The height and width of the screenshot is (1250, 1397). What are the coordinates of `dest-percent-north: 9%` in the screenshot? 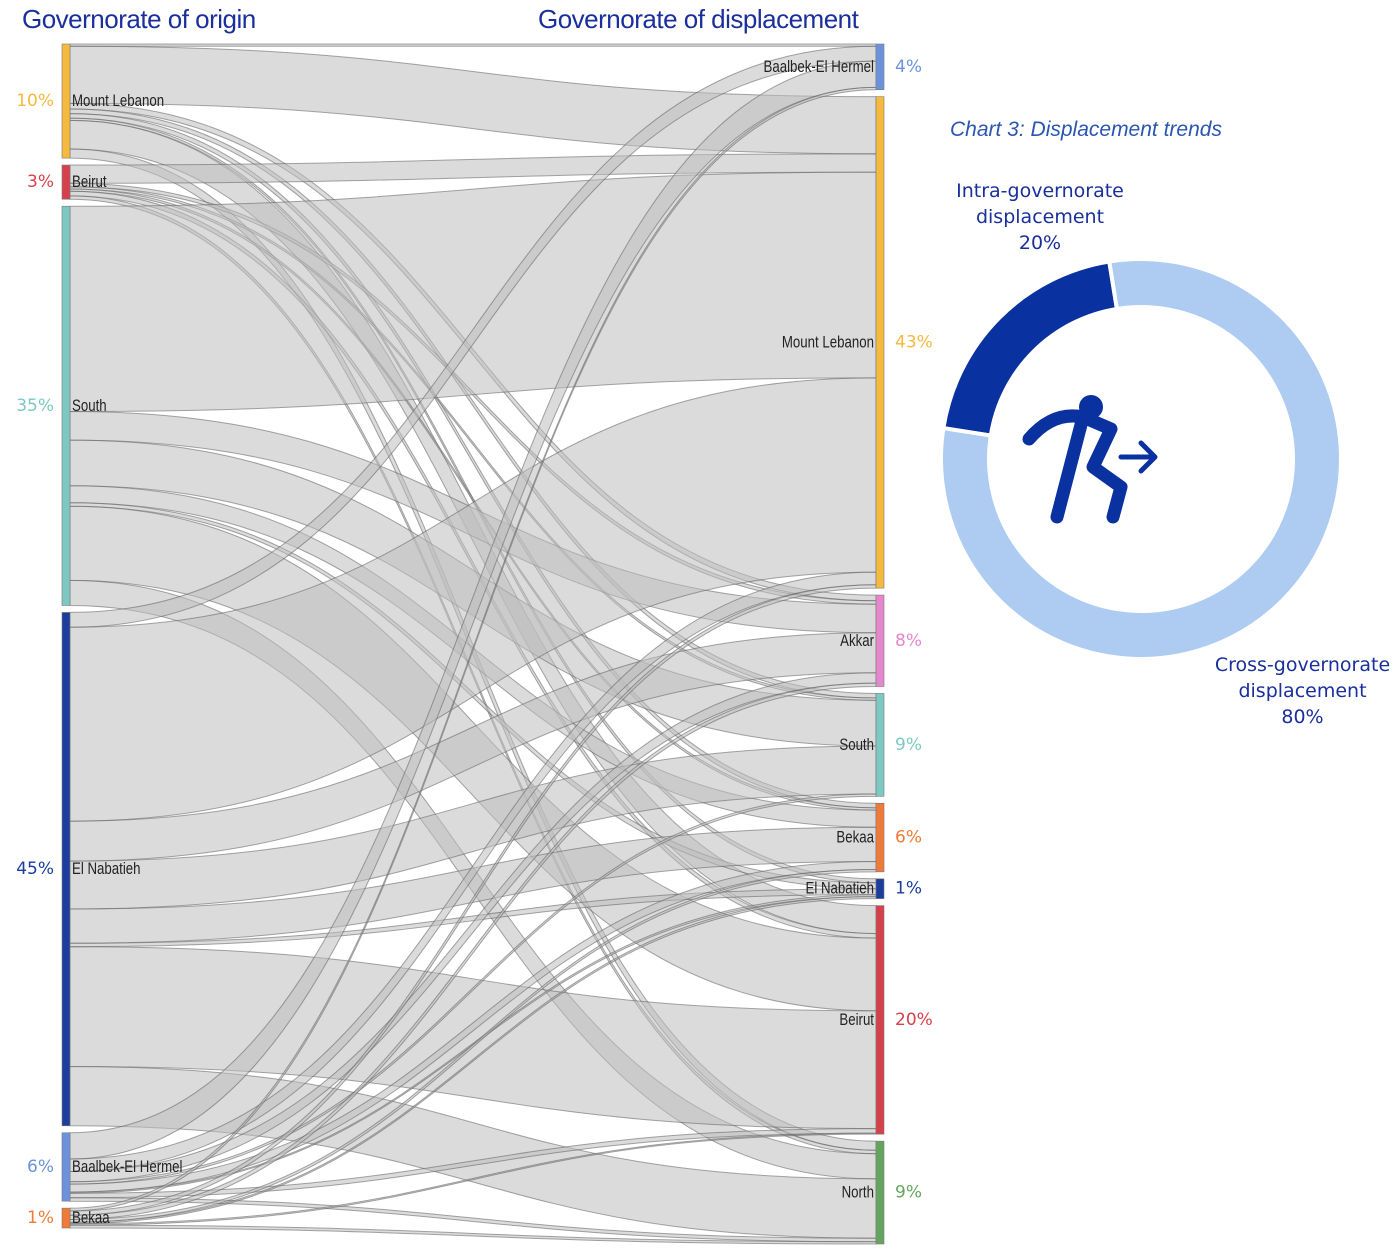 It's located at (908, 1193).